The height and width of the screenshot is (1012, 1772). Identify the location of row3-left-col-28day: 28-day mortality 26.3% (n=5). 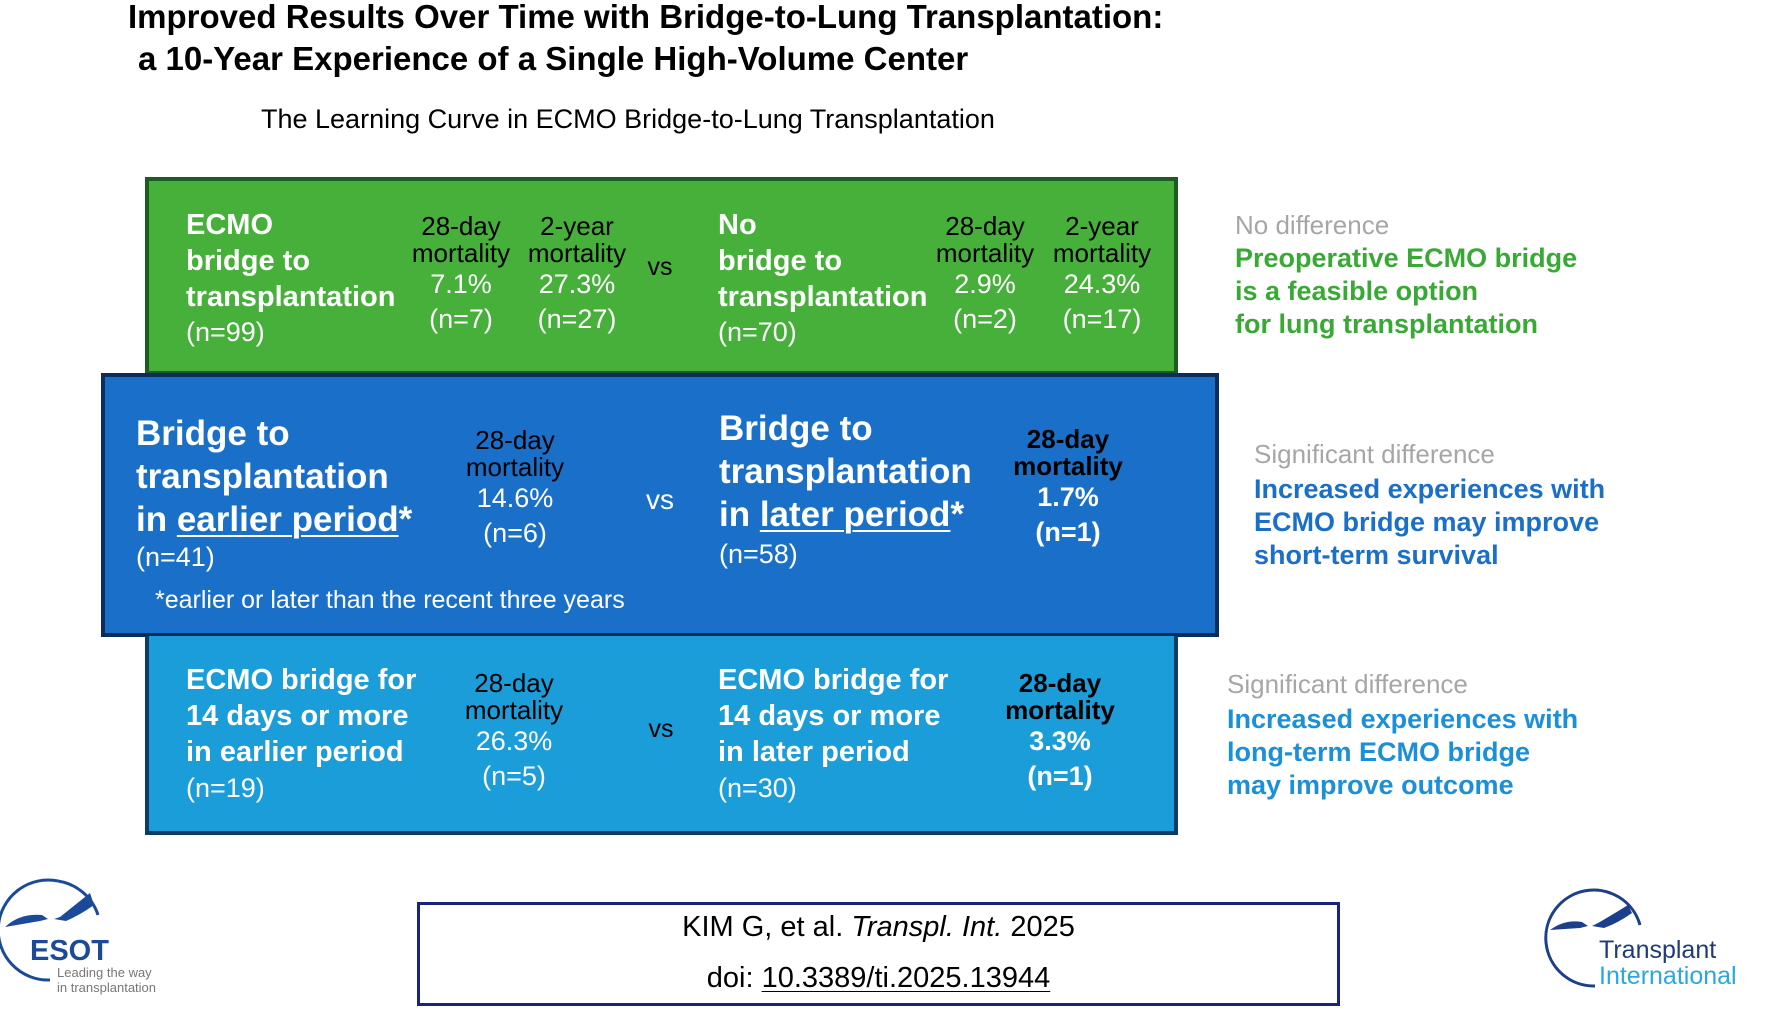
(514, 732).